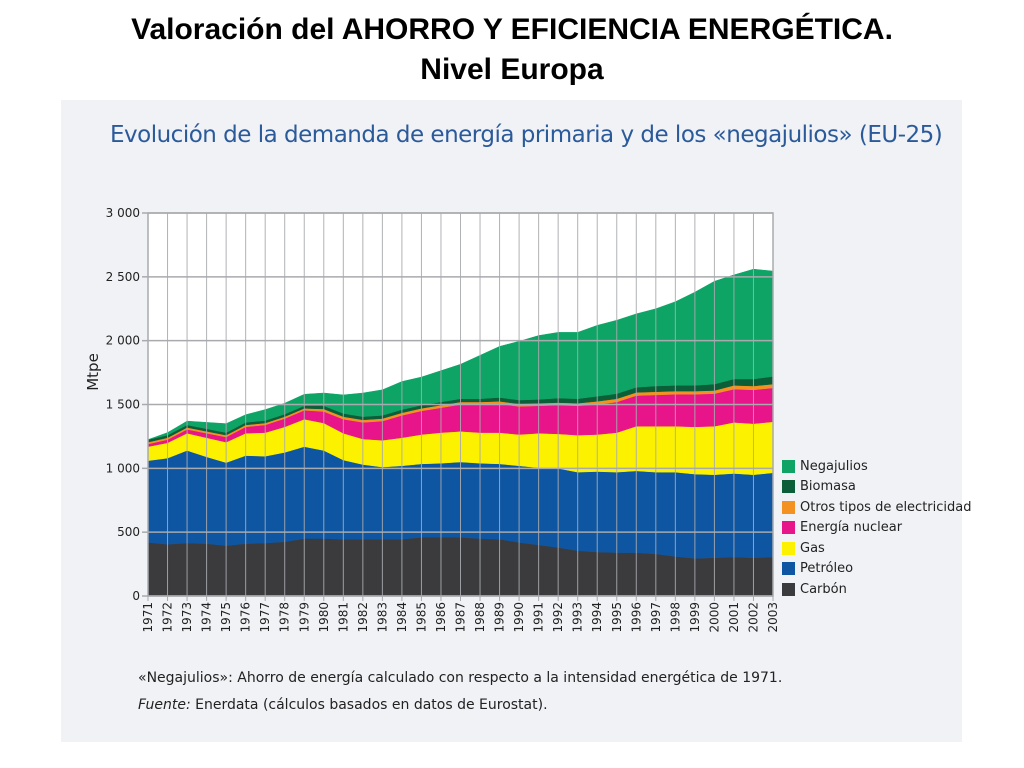 Image resolution: width=1024 pixels, height=768 pixels. Describe the element at coordinates (675, 617) in the screenshot. I see `x-tick-label: 1998` at that location.